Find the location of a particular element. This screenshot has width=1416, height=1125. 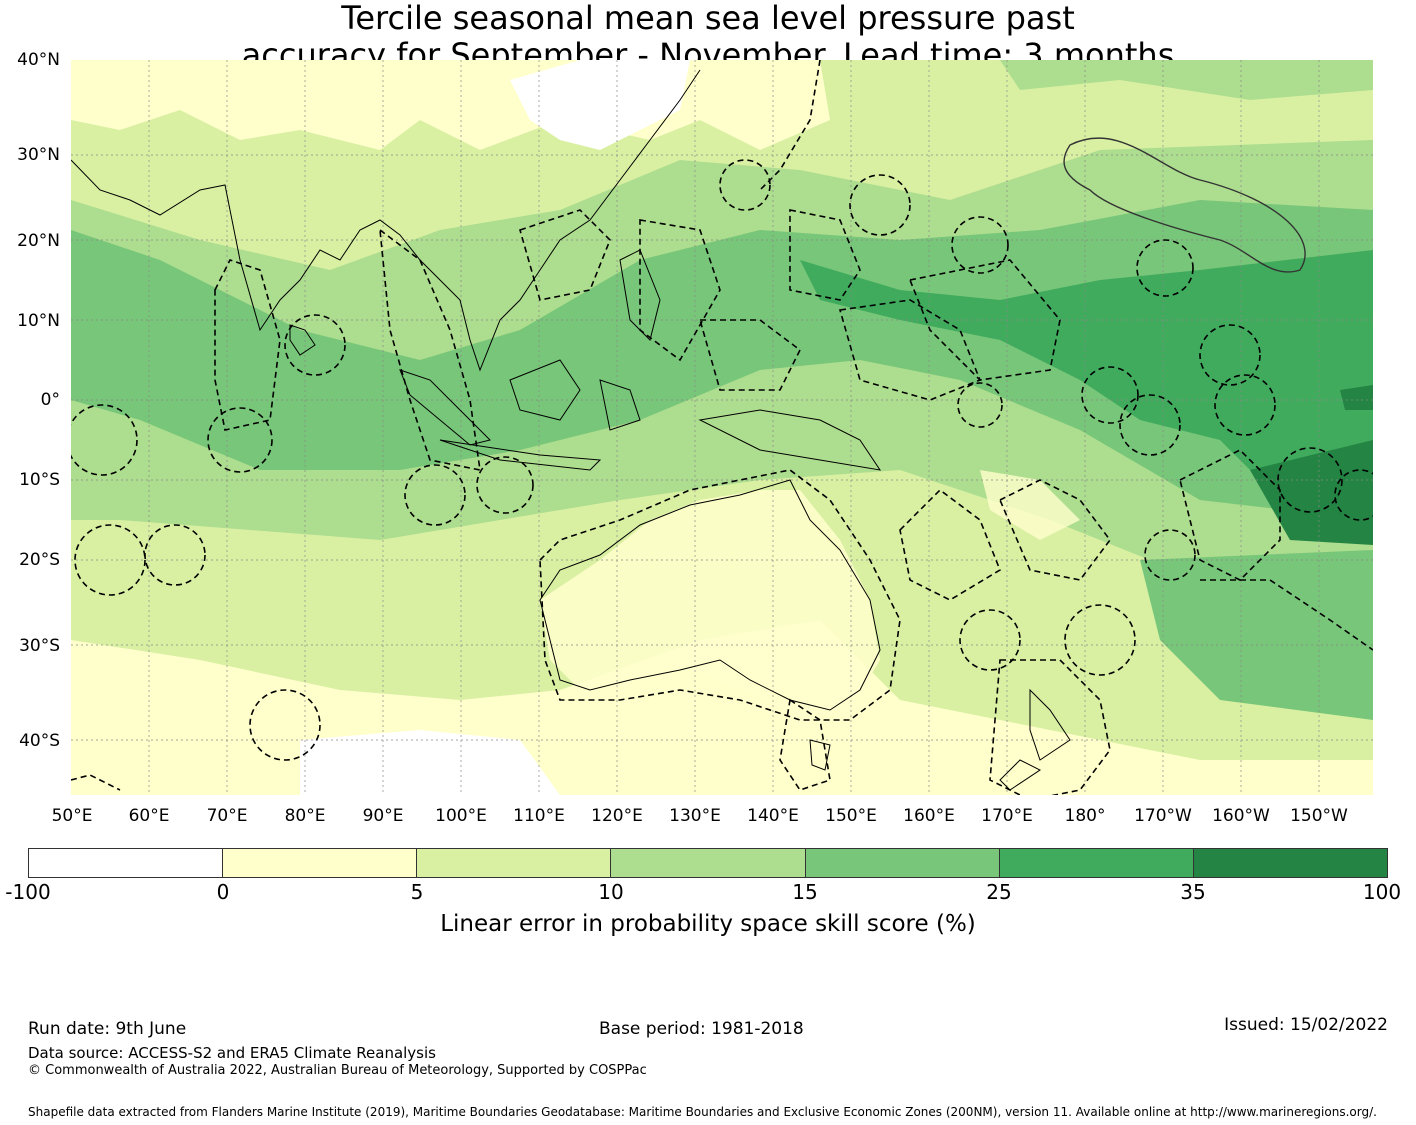

lon-label-160e: 160°E is located at coordinates (929, 816).